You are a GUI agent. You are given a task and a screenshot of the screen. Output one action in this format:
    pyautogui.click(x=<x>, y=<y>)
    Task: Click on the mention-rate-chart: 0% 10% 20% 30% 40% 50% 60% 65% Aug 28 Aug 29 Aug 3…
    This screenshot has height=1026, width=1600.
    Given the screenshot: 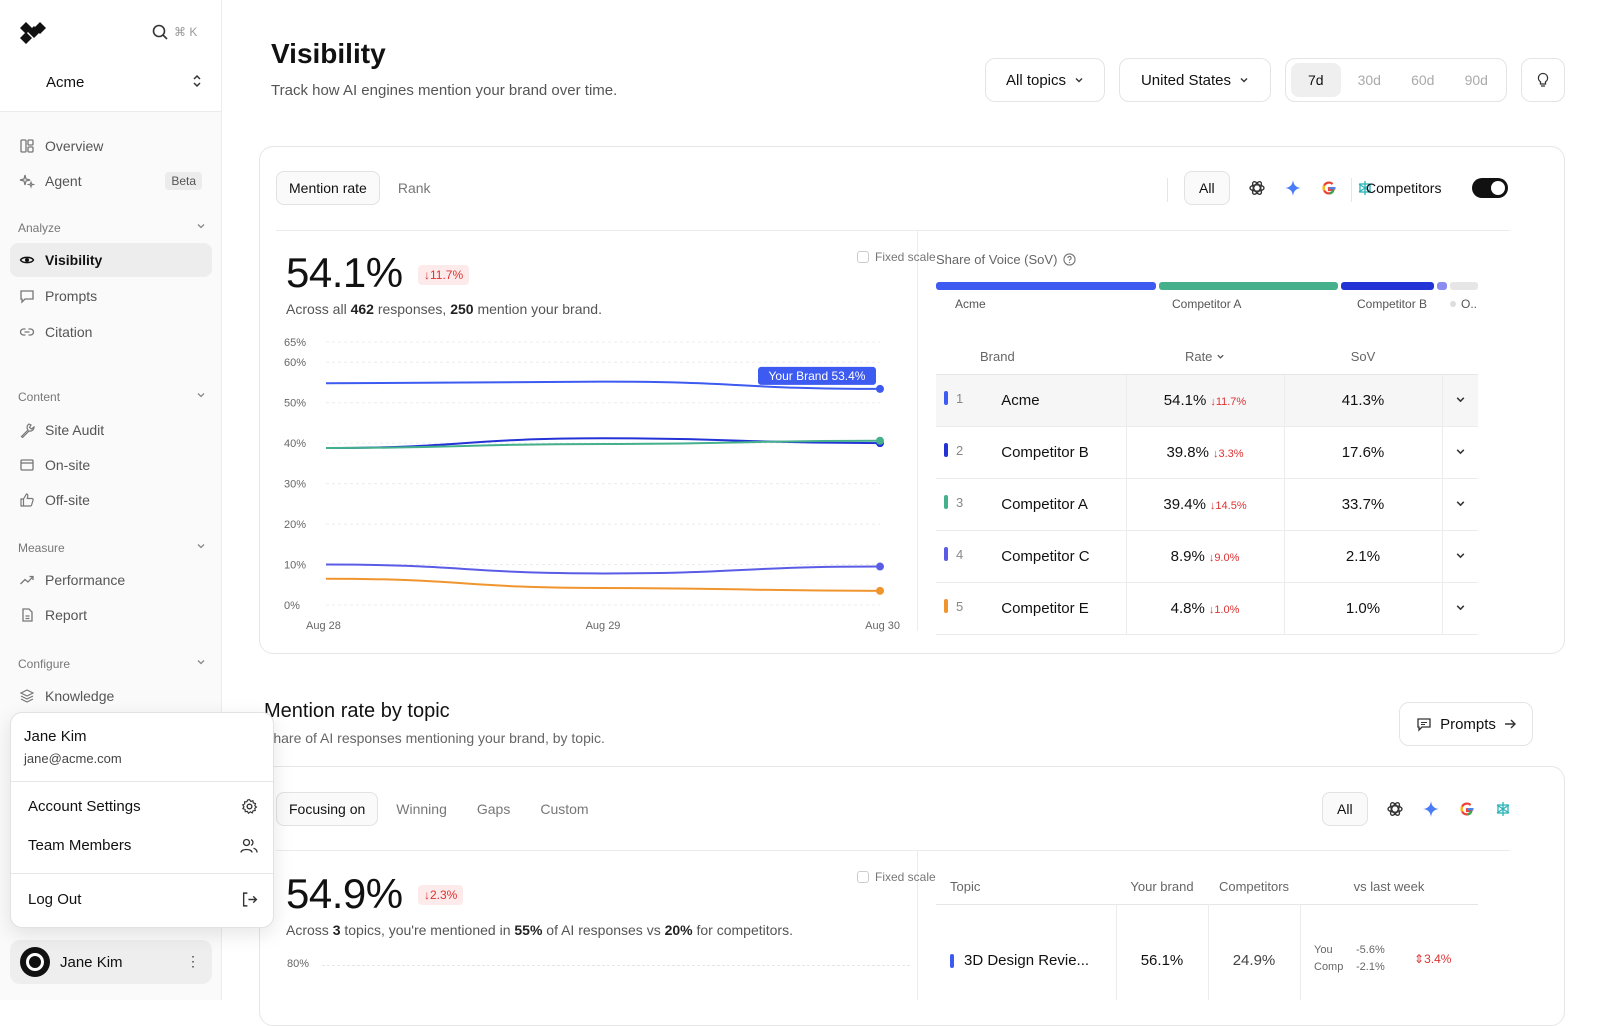 What is the action you would take?
    pyautogui.click(x=592, y=484)
    